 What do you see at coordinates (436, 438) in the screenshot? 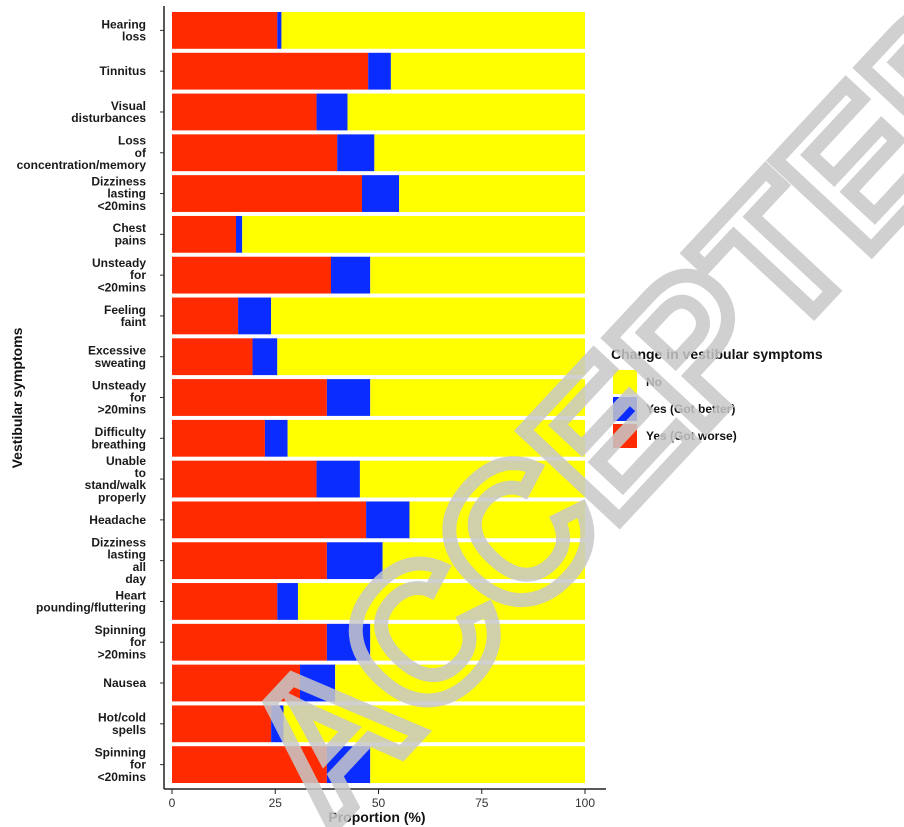
I see `bar-difficulty-breathing-no` at bounding box center [436, 438].